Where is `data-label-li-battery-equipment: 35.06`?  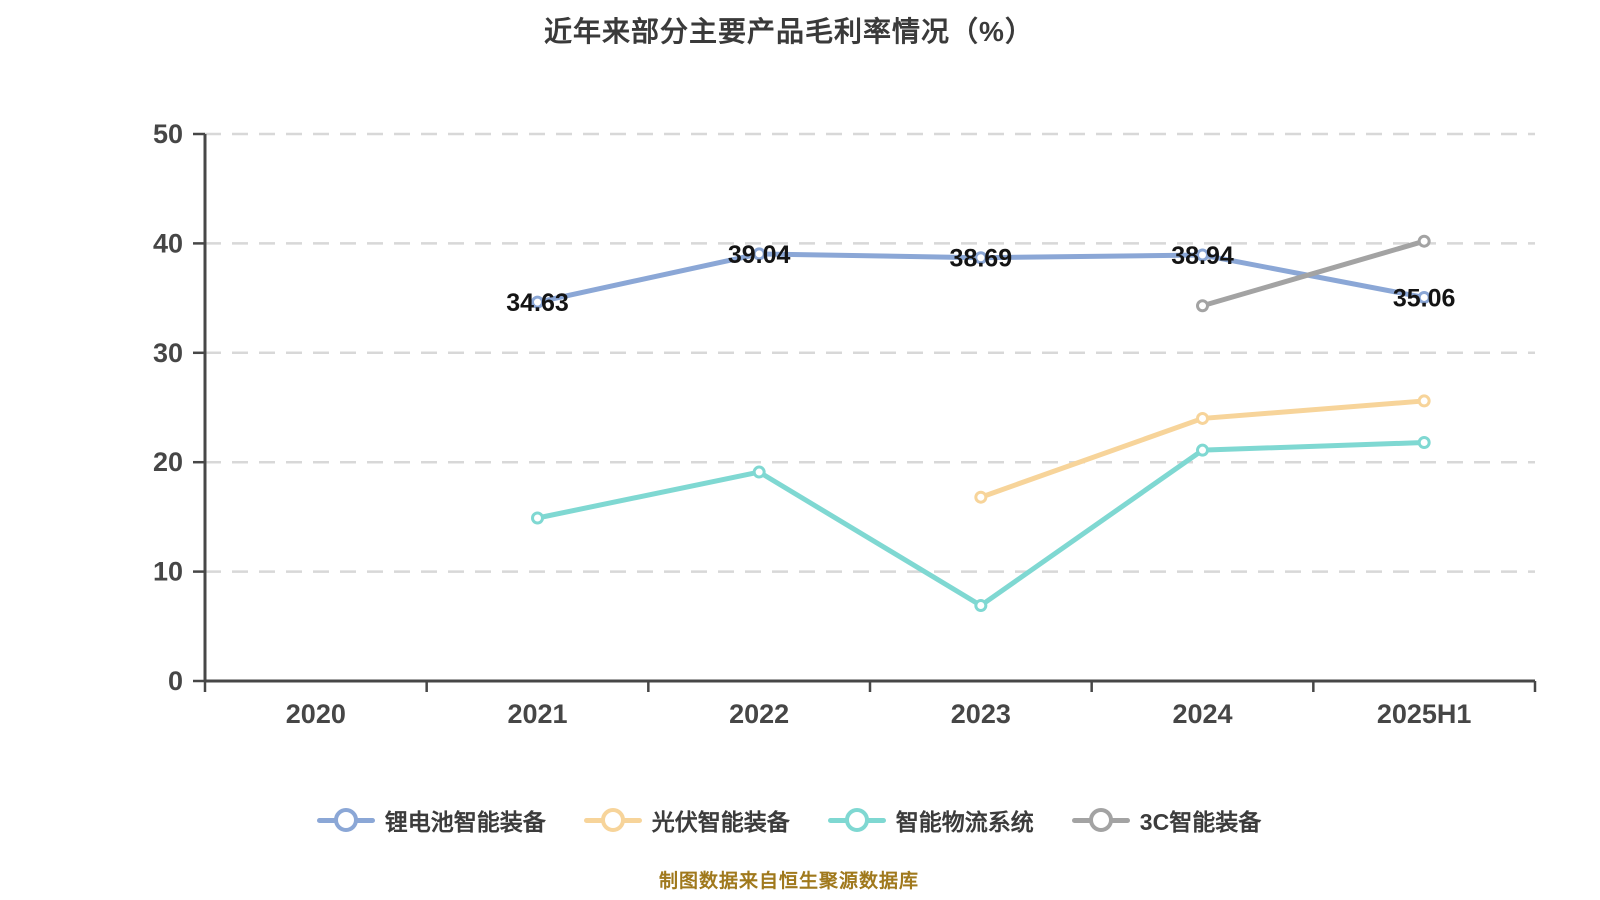
data-label-li-battery-equipment: 35.06 is located at coordinates (1424, 298).